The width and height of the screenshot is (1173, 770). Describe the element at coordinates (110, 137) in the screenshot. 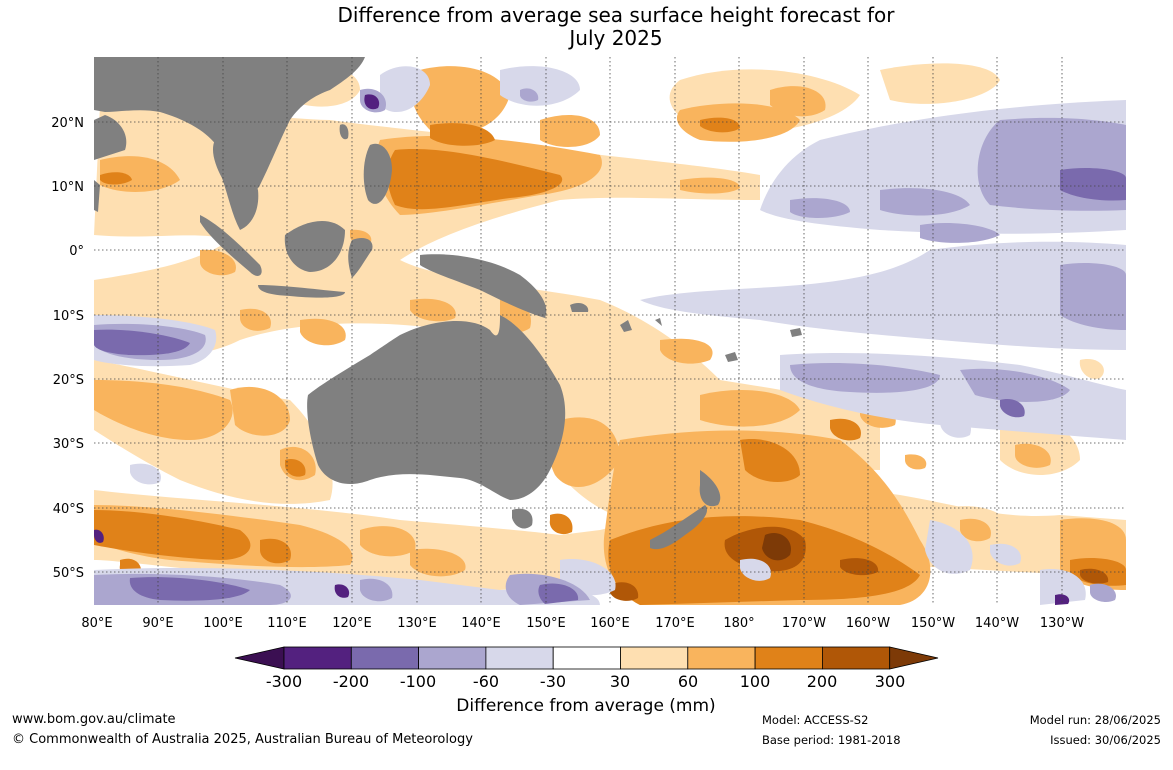

I see `india-peninsula` at that location.